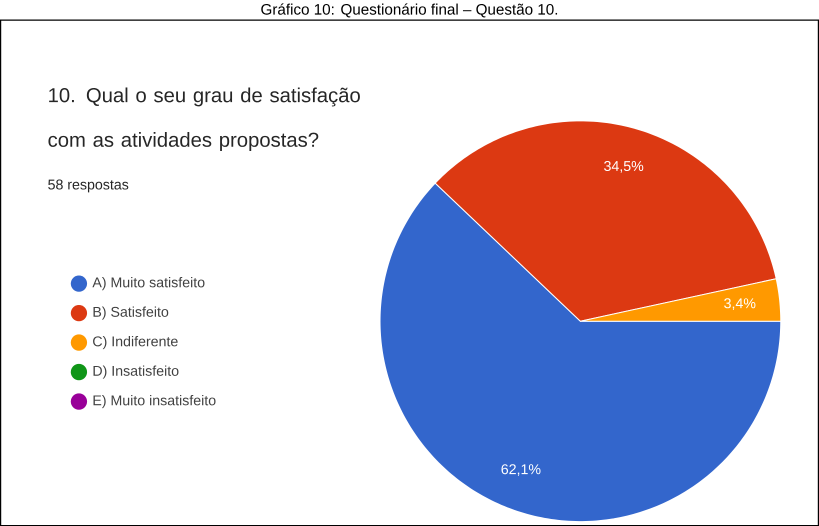 The height and width of the screenshot is (526, 819). What do you see at coordinates (88, 185) in the screenshot?
I see `text: 58 respostas` at bounding box center [88, 185].